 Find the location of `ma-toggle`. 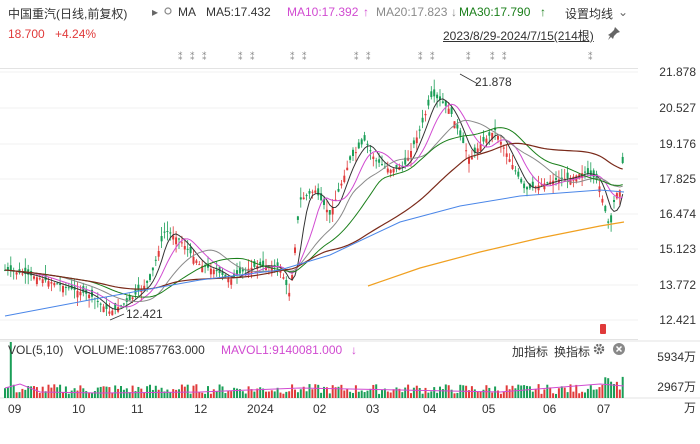

ma-toggle is located at coordinates (168, 12).